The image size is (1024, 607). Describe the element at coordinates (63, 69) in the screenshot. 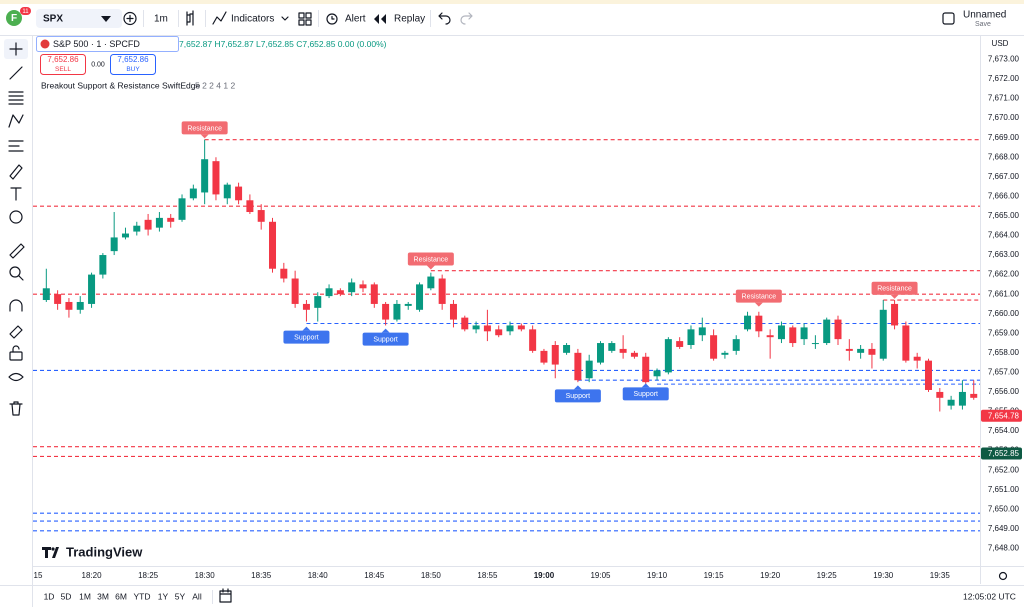

I see `sell-label: SELL` at that location.